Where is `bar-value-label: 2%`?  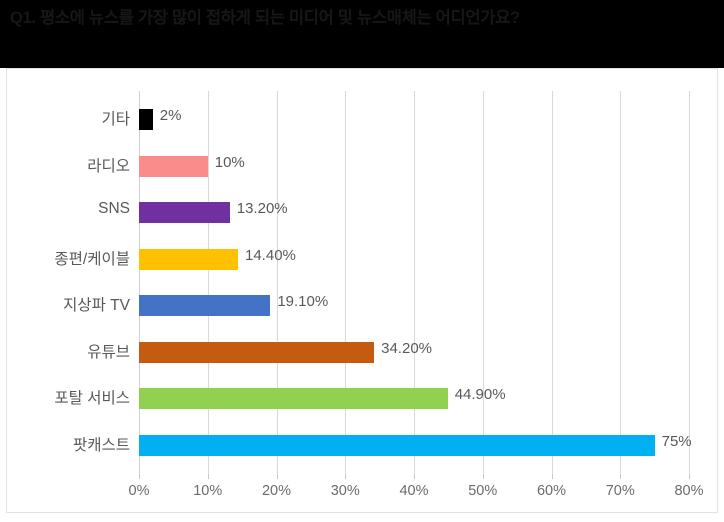
bar-value-label: 2% is located at coordinates (170, 115).